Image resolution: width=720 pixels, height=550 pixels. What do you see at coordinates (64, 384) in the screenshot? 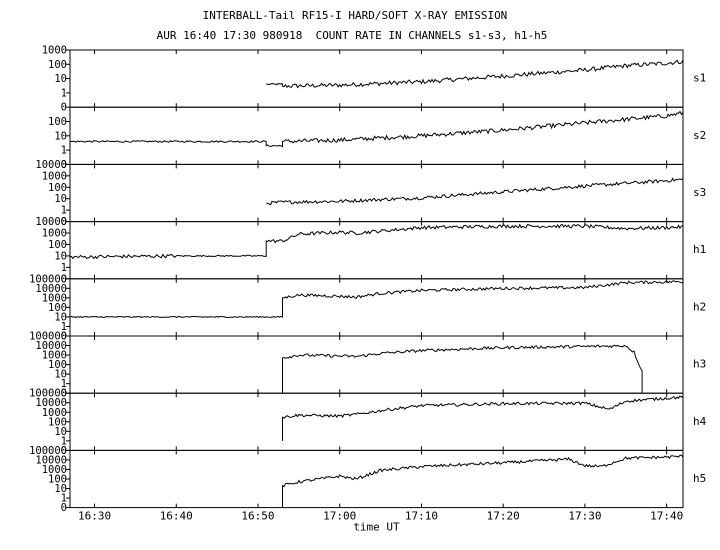
I see `y-tick-label-h3: 1` at bounding box center [64, 384].